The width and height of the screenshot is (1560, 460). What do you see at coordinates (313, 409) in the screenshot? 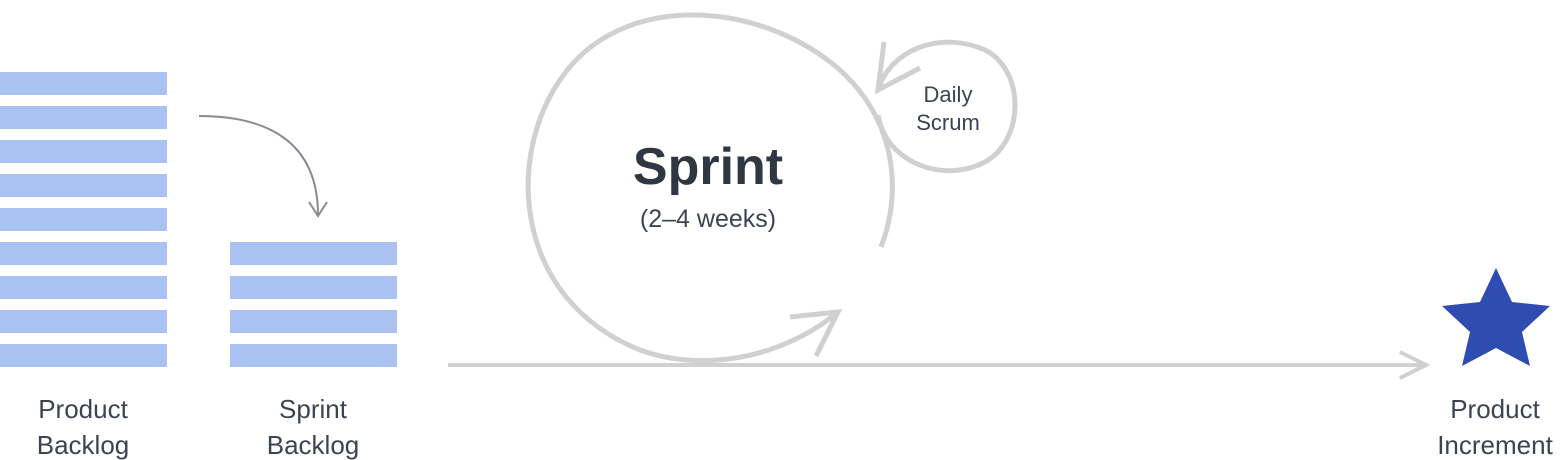
I see `sprint-backlog-label-line1: Sprint` at bounding box center [313, 409].